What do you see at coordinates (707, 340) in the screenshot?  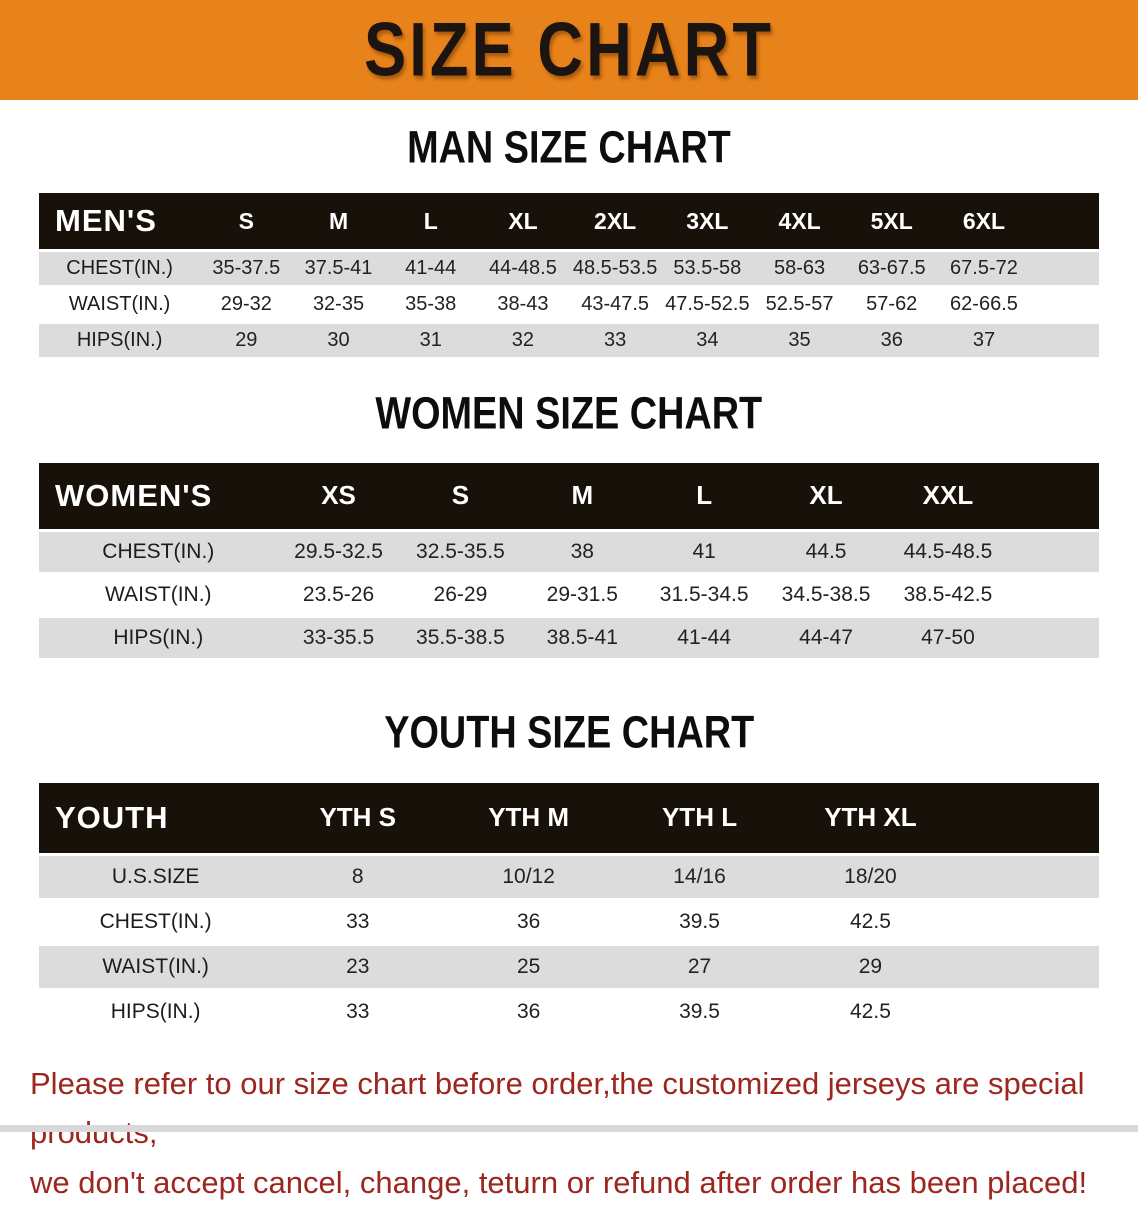 I see `size-cell: 34` at bounding box center [707, 340].